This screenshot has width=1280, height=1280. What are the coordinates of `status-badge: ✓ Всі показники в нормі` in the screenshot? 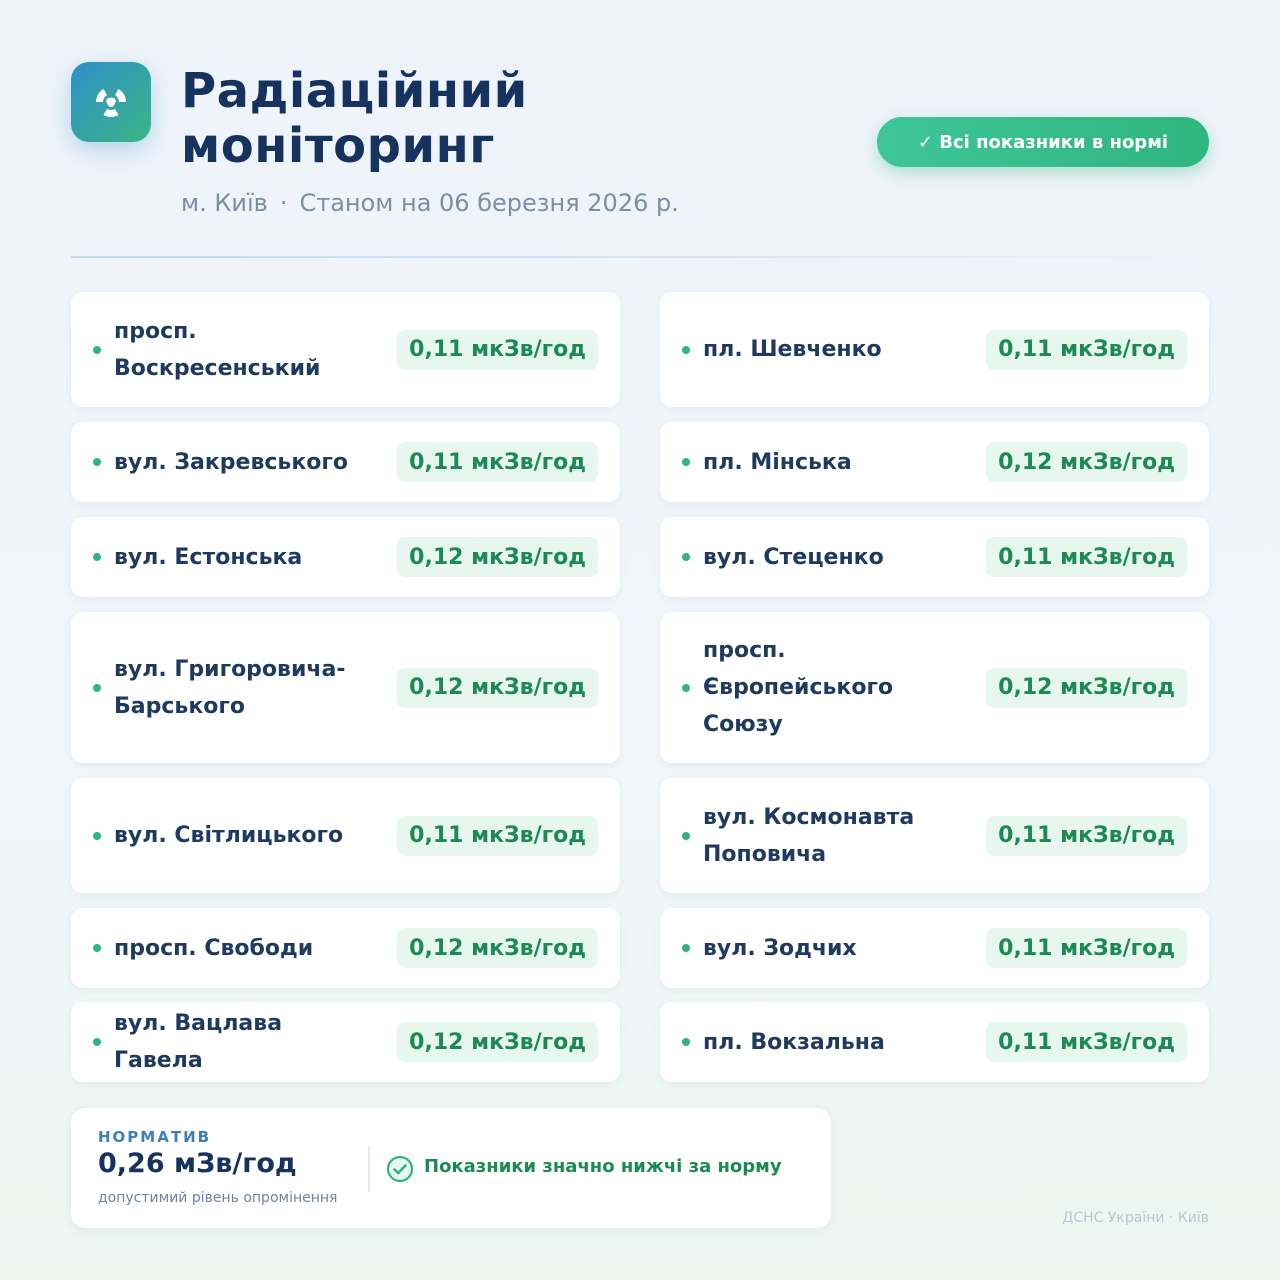 It's located at (1043, 142).